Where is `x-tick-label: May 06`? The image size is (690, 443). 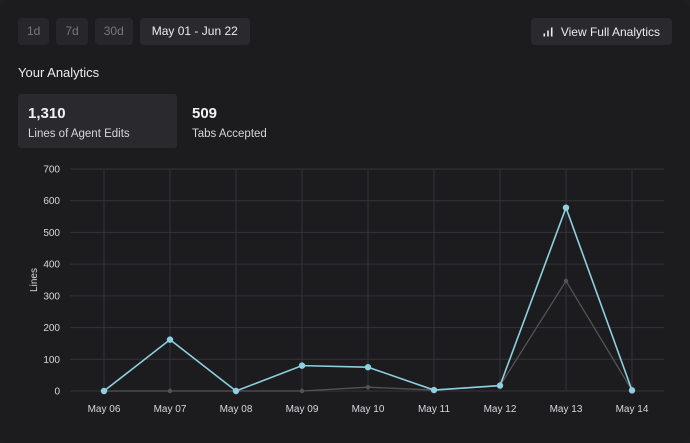
x-tick-label: May 06 is located at coordinates (104, 409).